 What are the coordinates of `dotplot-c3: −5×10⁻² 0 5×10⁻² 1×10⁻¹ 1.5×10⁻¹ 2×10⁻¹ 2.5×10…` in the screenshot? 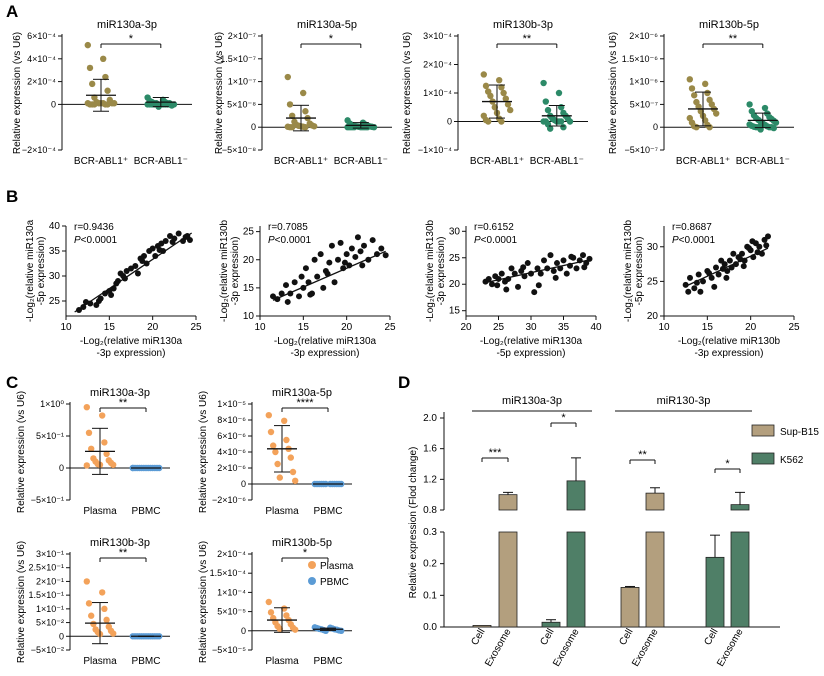 It's located at (93, 602).